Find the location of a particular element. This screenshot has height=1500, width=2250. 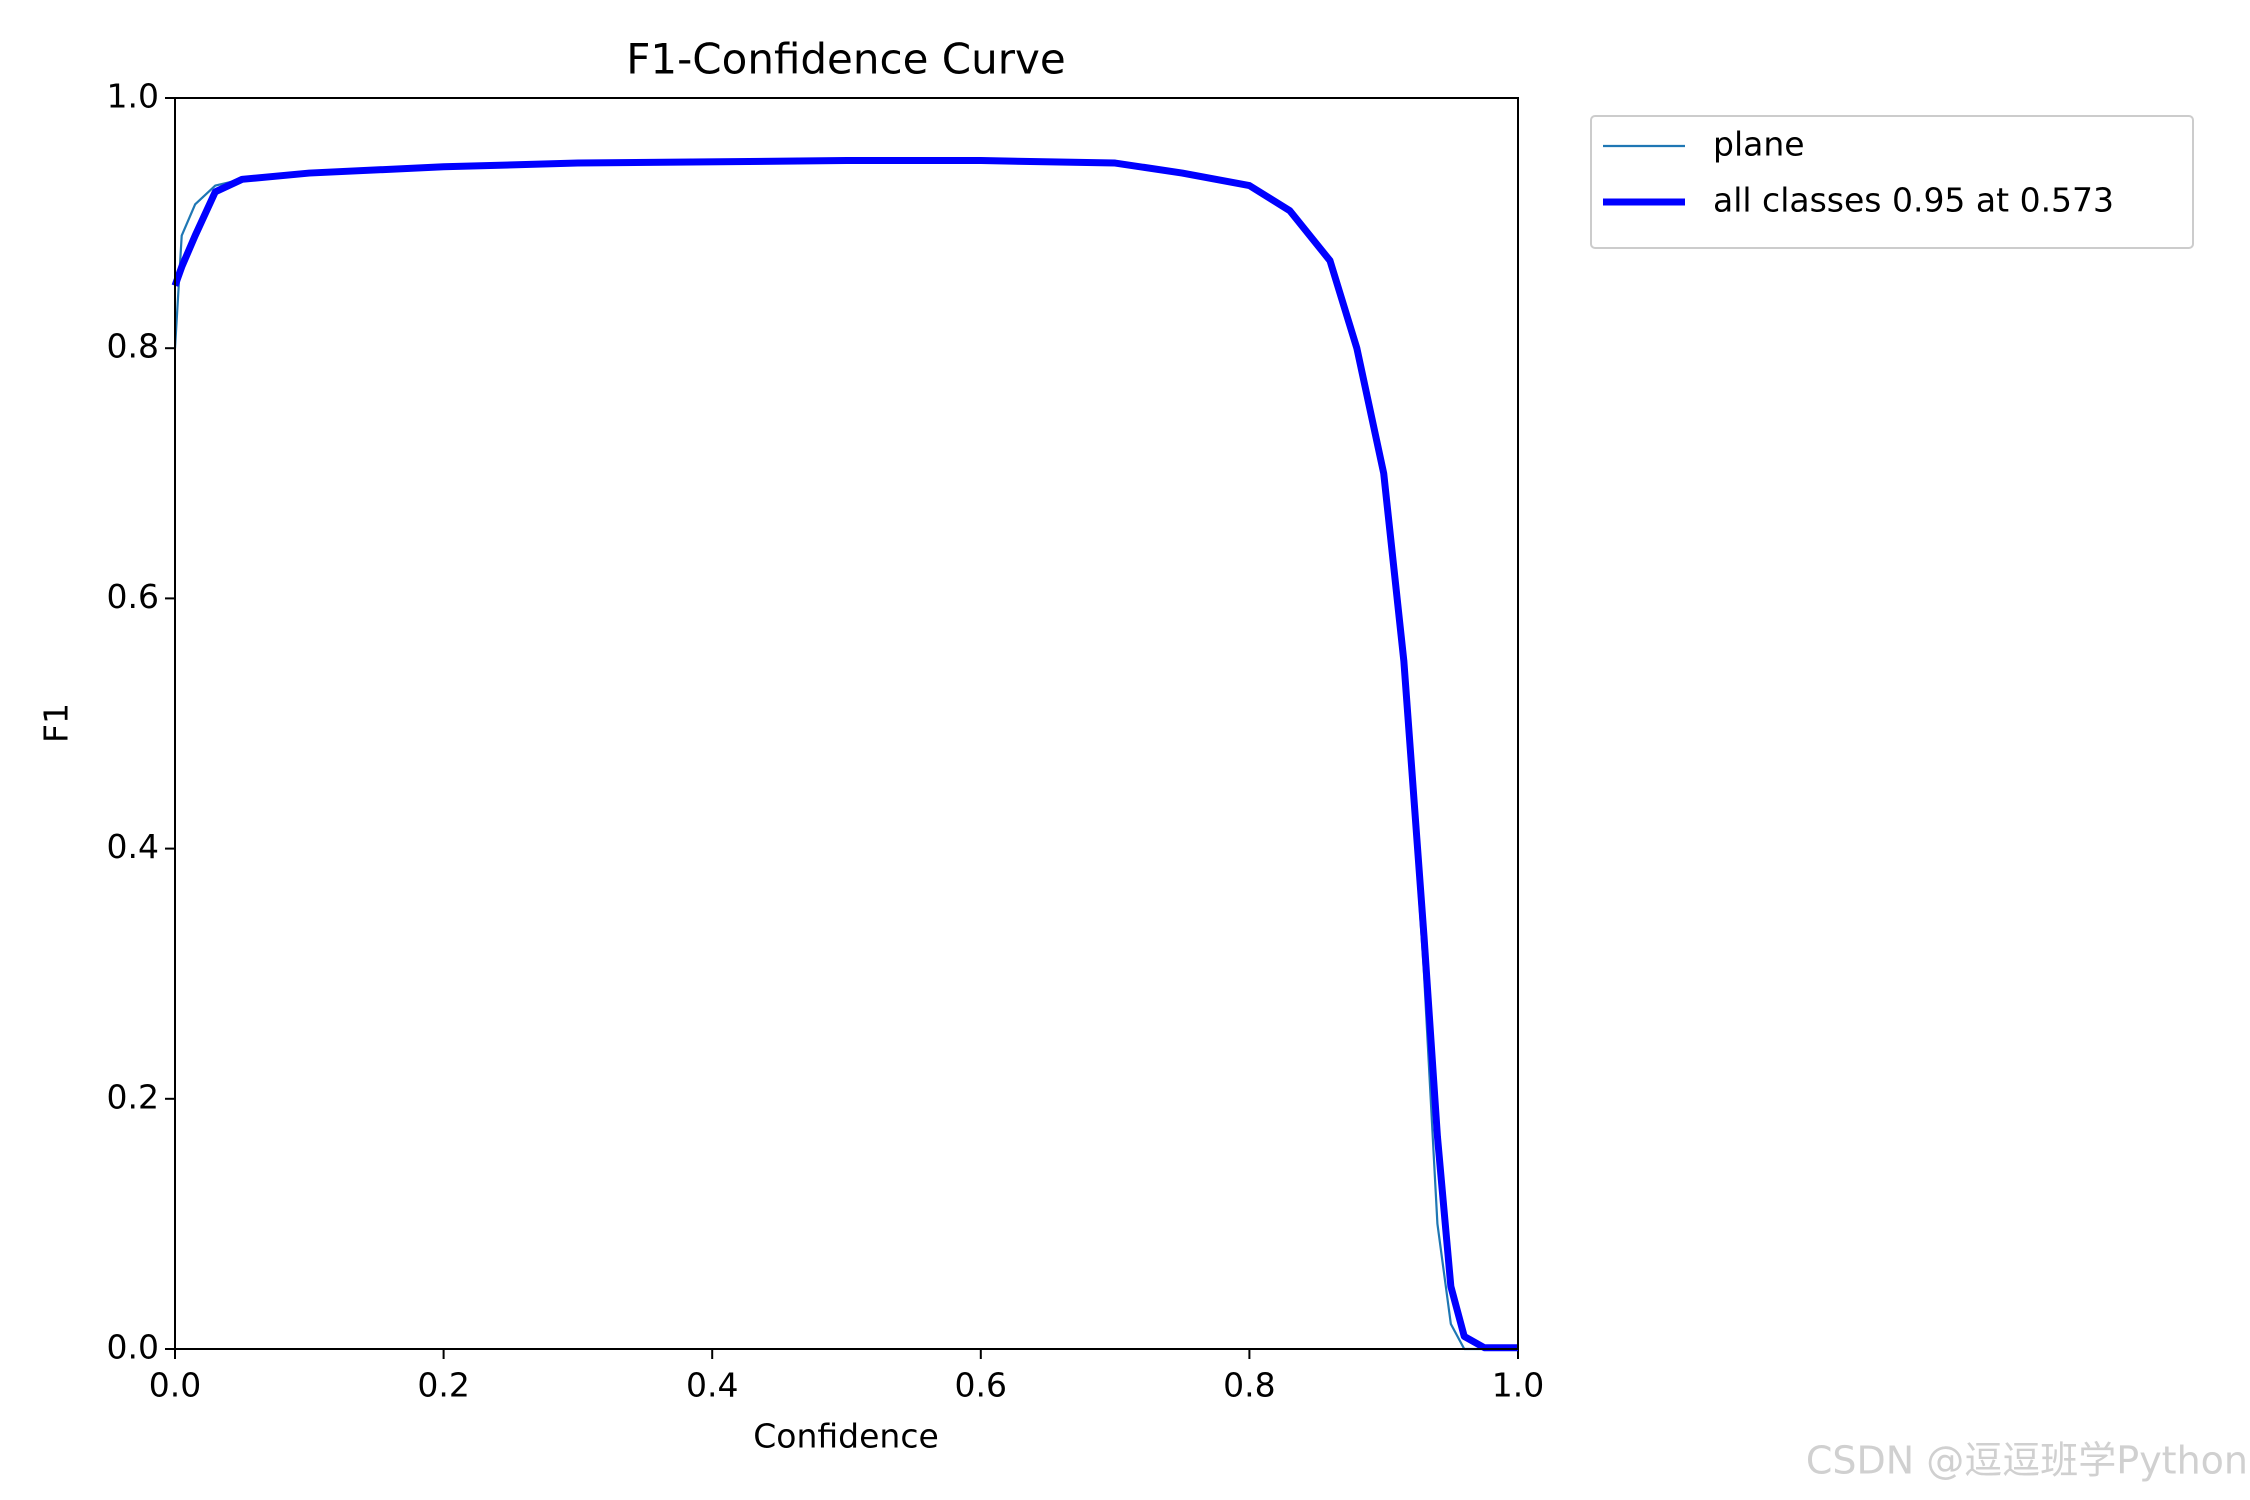

y-tick-label: 0.6 is located at coordinates (133, 596).